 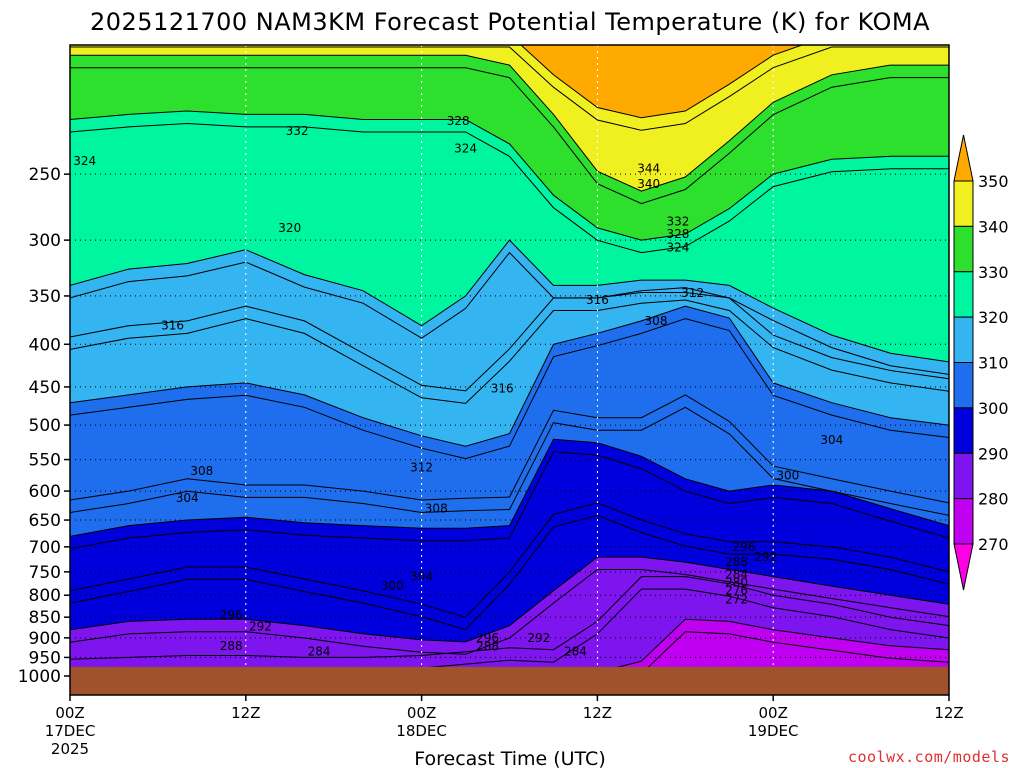 What do you see at coordinates (993, 363) in the screenshot?
I see `colorbar-label: 310` at bounding box center [993, 363].